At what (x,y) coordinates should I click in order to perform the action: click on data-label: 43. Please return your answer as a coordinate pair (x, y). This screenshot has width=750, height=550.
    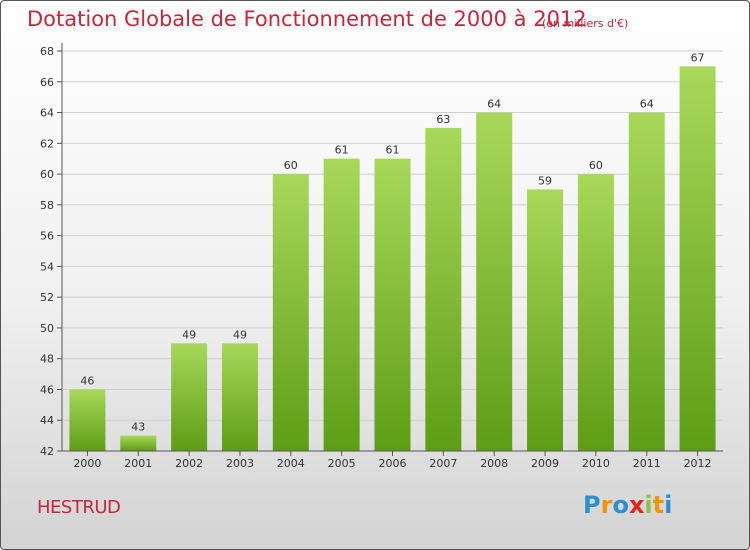
    Looking at the image, I should click on (138, 427).